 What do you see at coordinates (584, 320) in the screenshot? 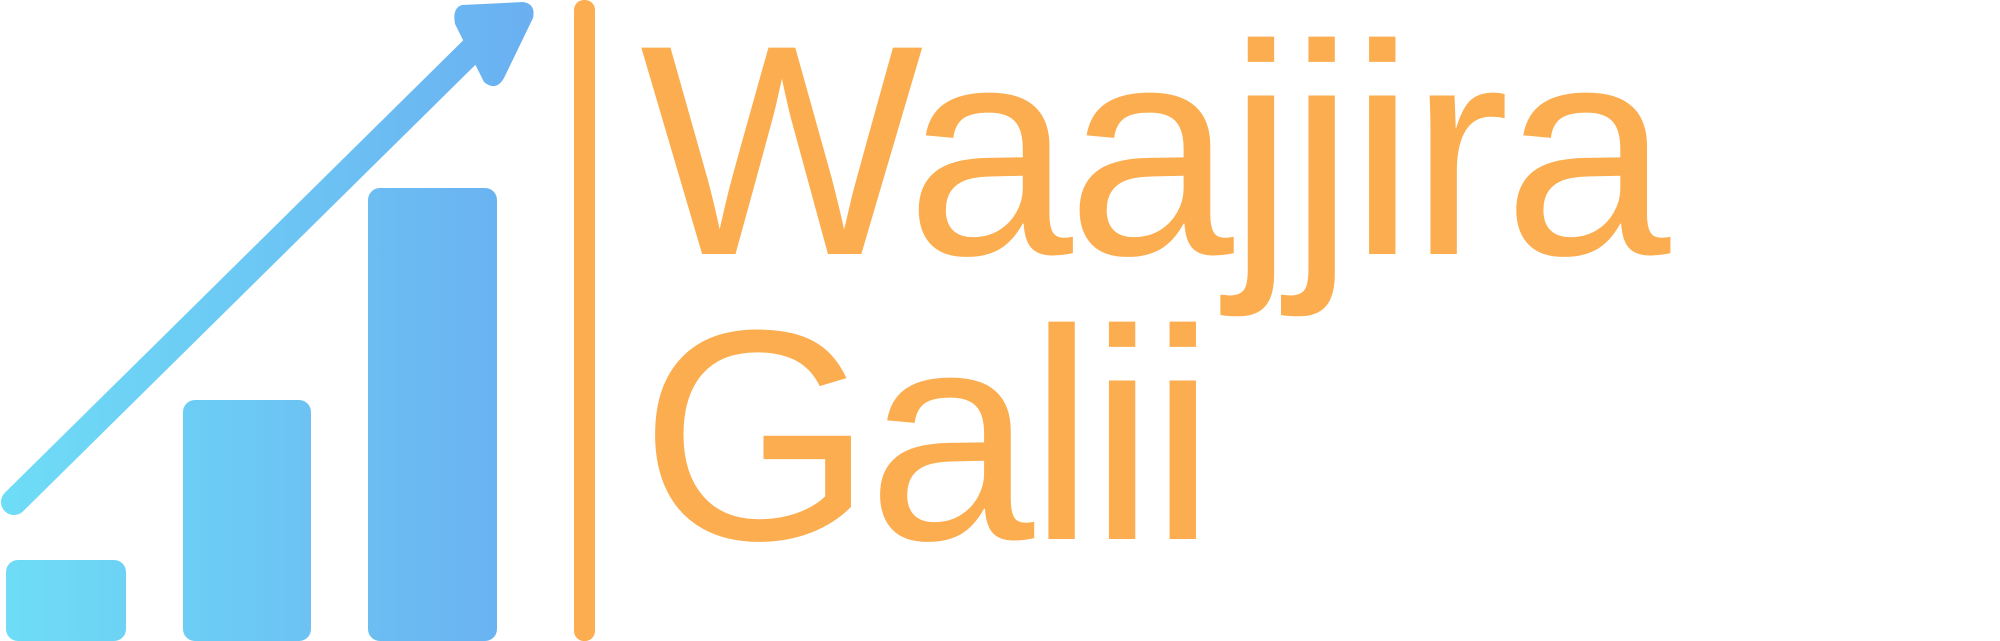
I see `divider-bar` at bounding box center [584, 320].